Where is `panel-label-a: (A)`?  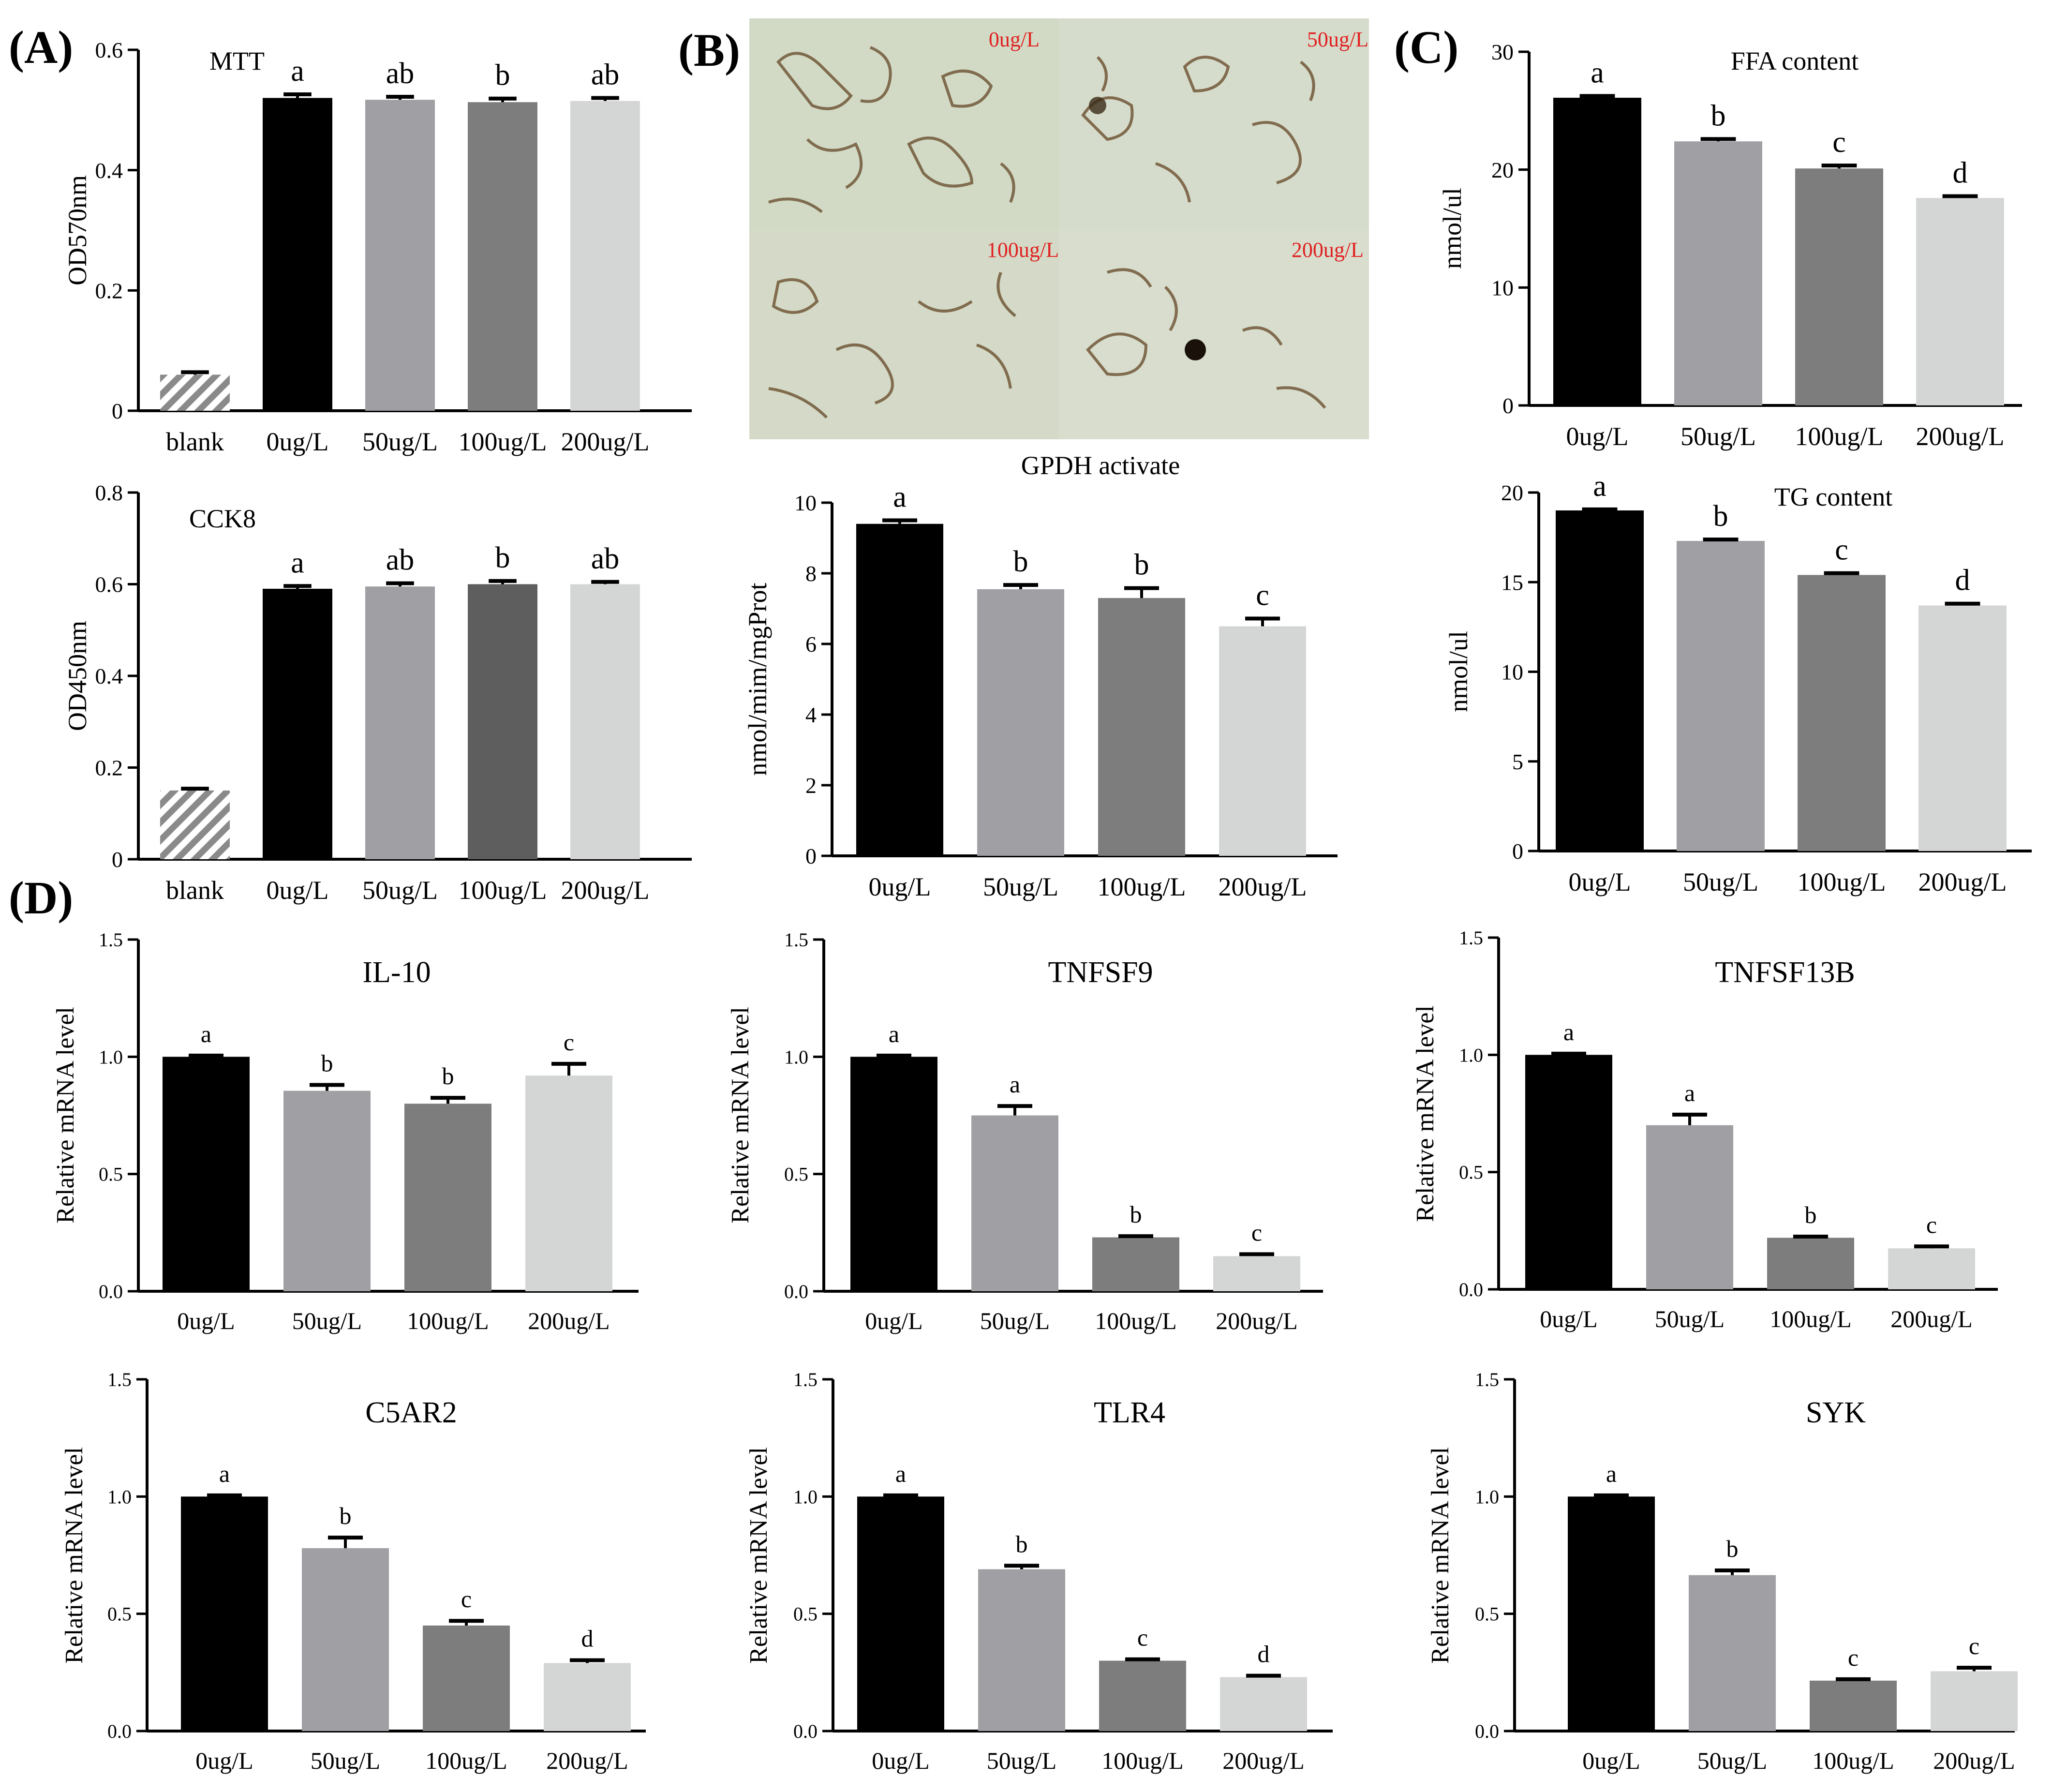 panel-label-a: (A) is located at coordinates (42, 47).